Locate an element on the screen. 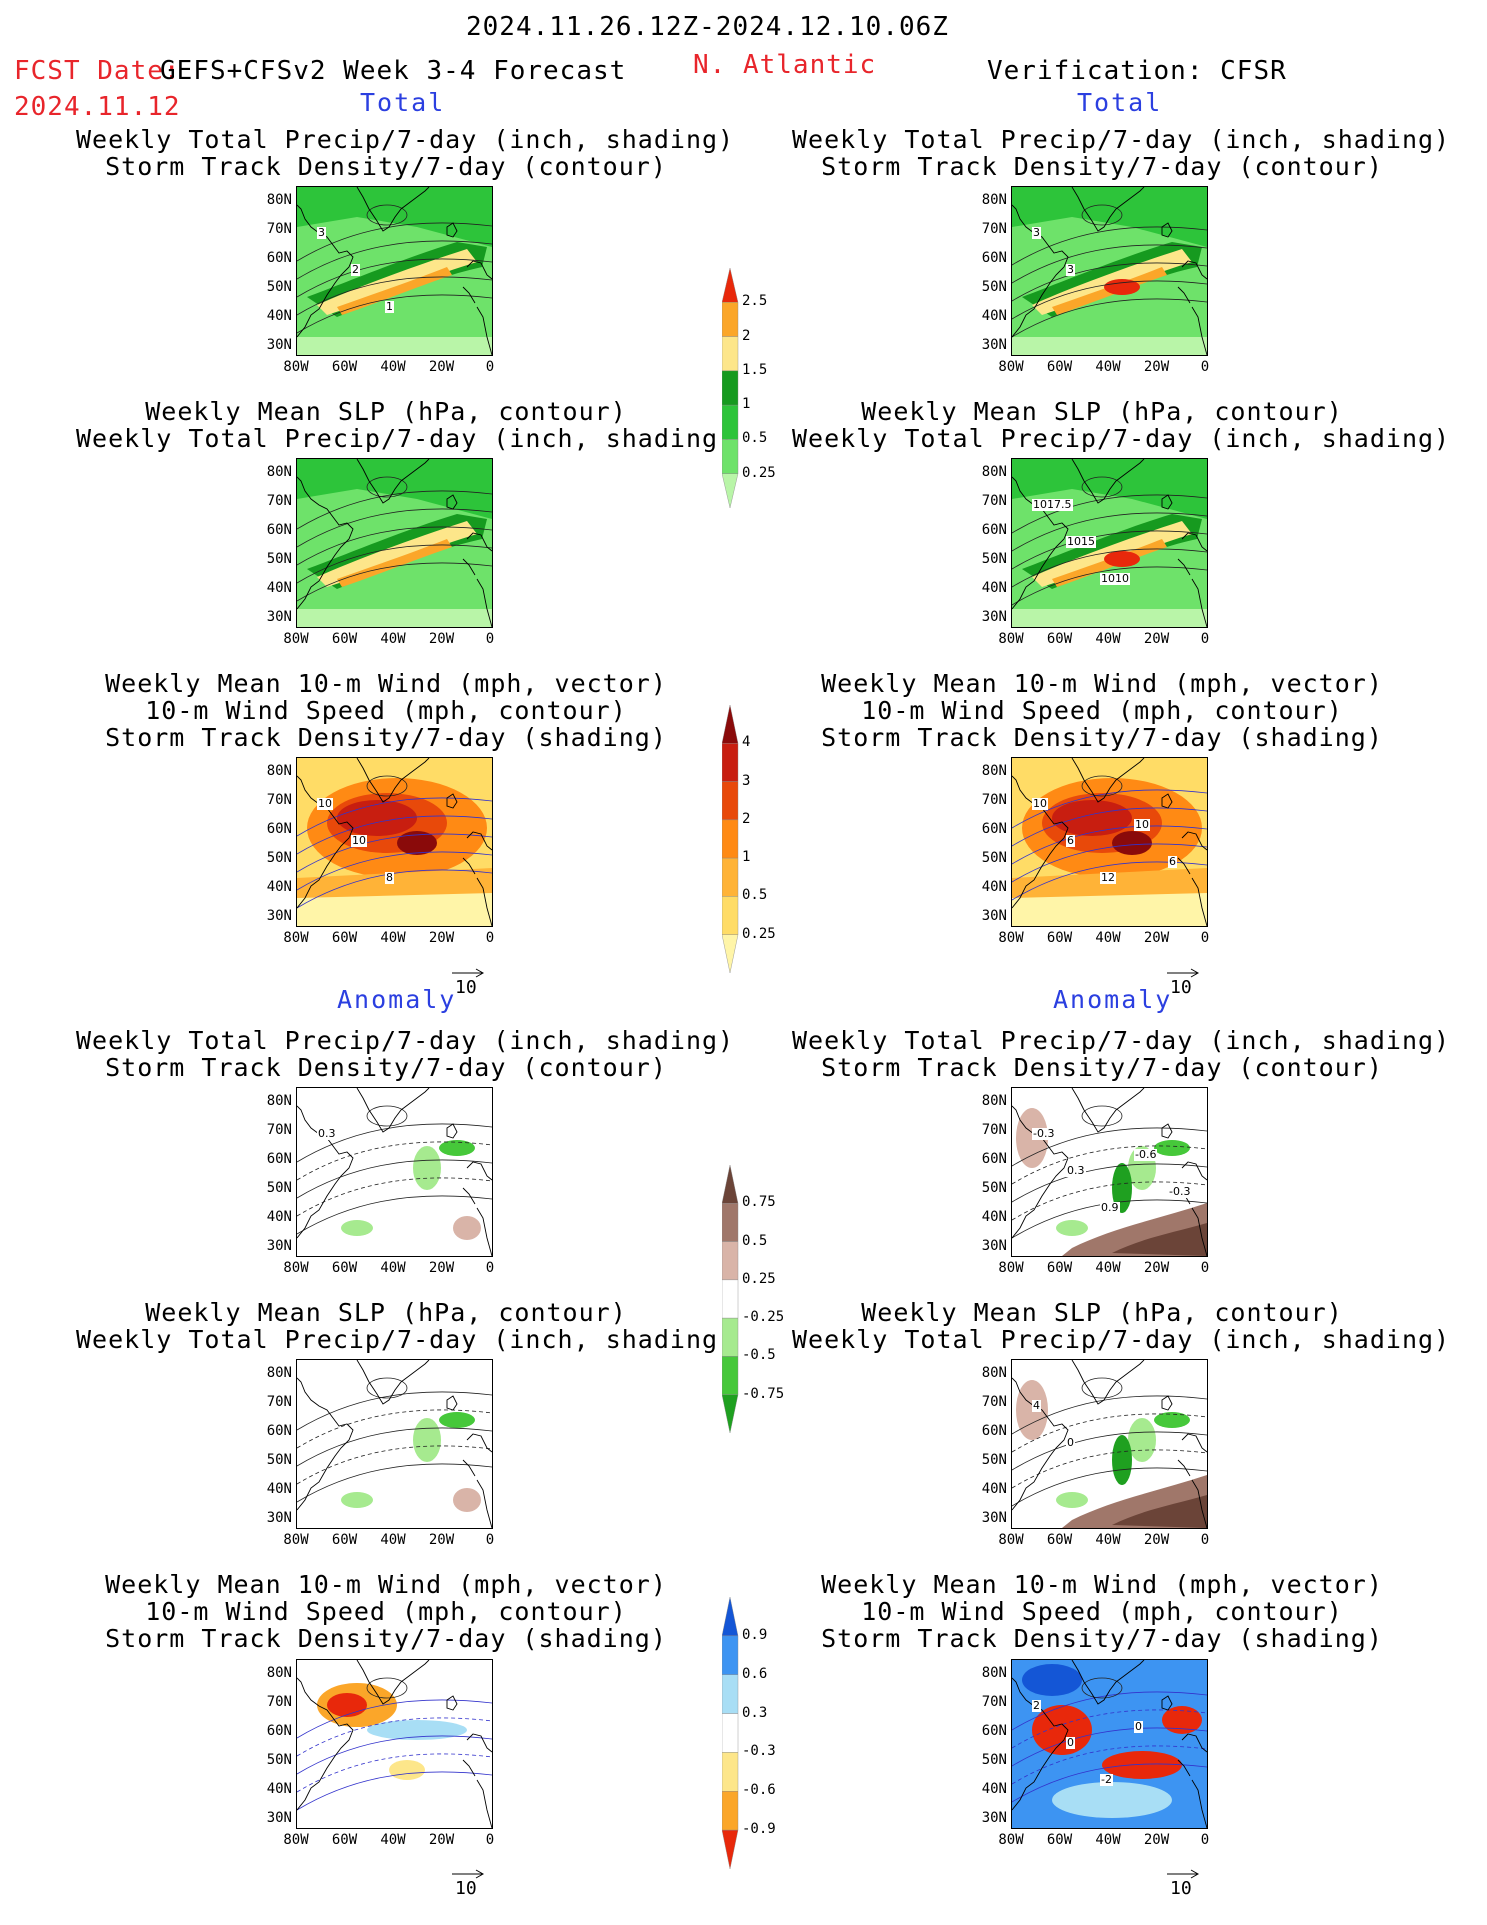 Image resolution: width=1487 pixels, height=1925 pixels. map-fc-anom-storm: 0.3 is located at coordinates (394, 1172).